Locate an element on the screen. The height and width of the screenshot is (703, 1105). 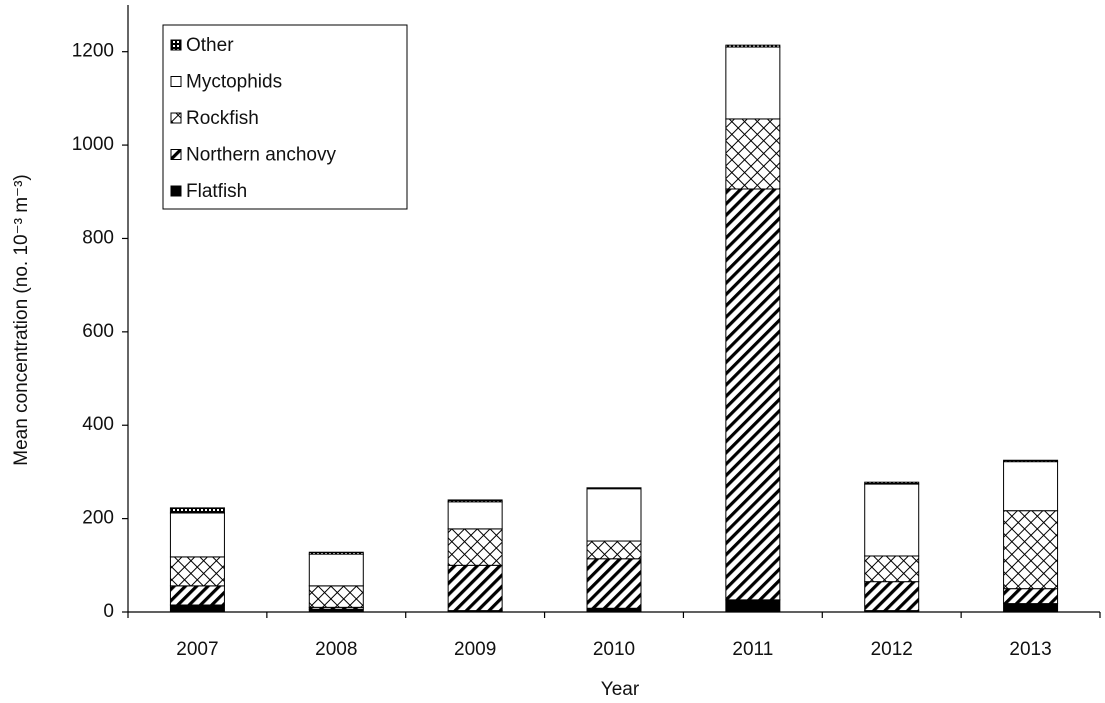
legend-label: Other is located at coordinates (210, 45).